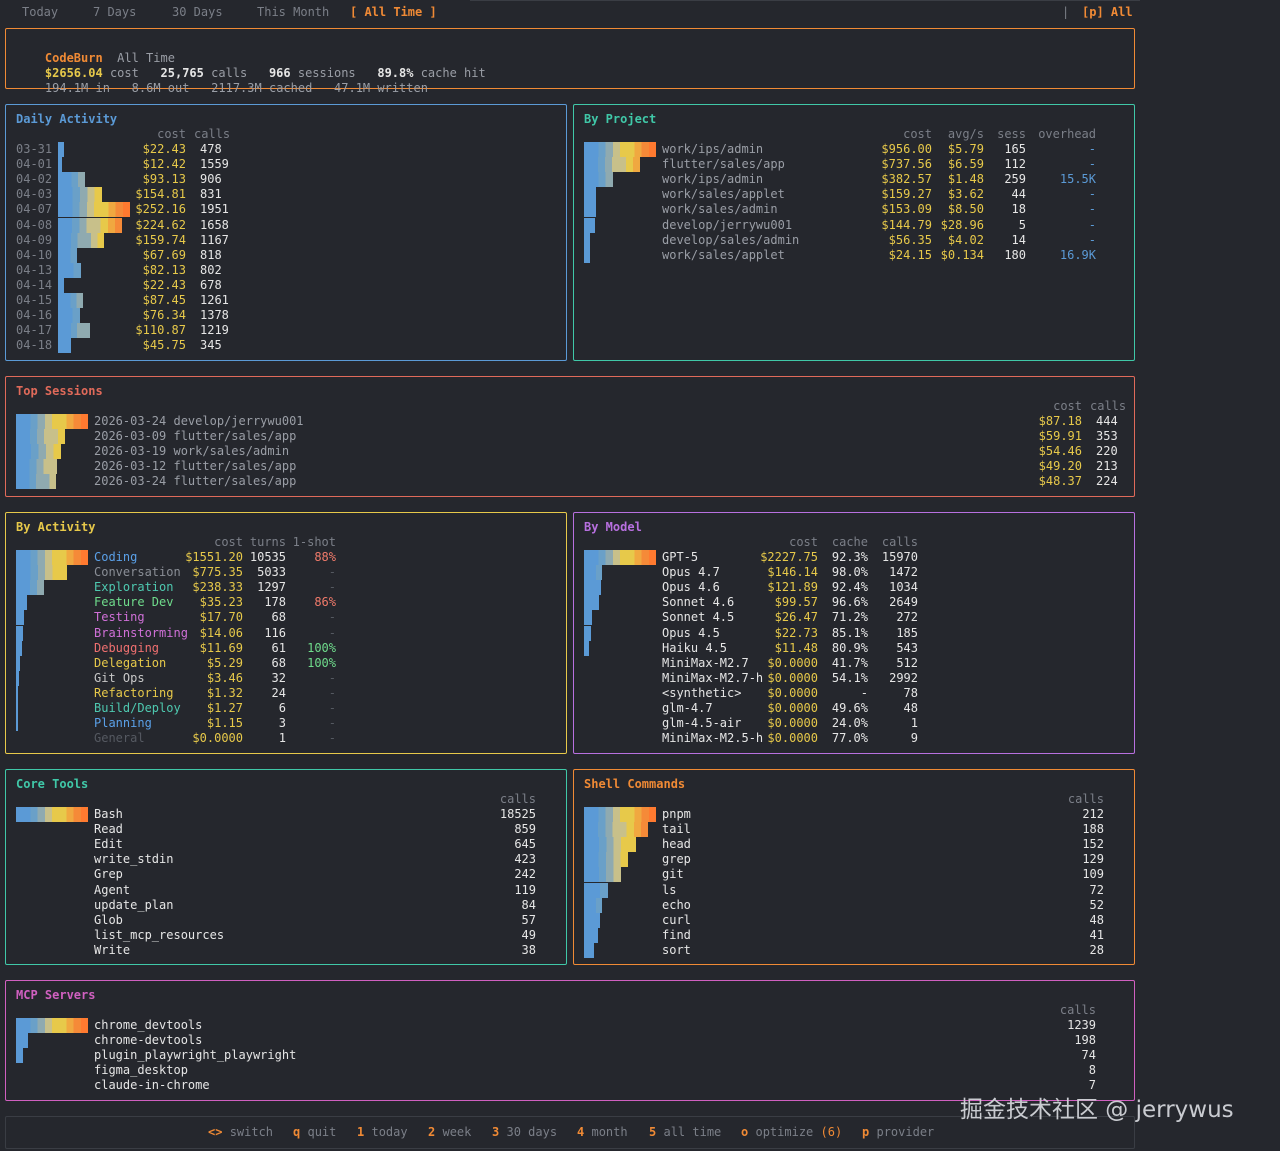 This screenshot has height=1151, width=1280. What do you see at coordinates (695, 647) in the screenshot?
I see `model-name: Haiku 4.5` at bounding box center [695, 647].